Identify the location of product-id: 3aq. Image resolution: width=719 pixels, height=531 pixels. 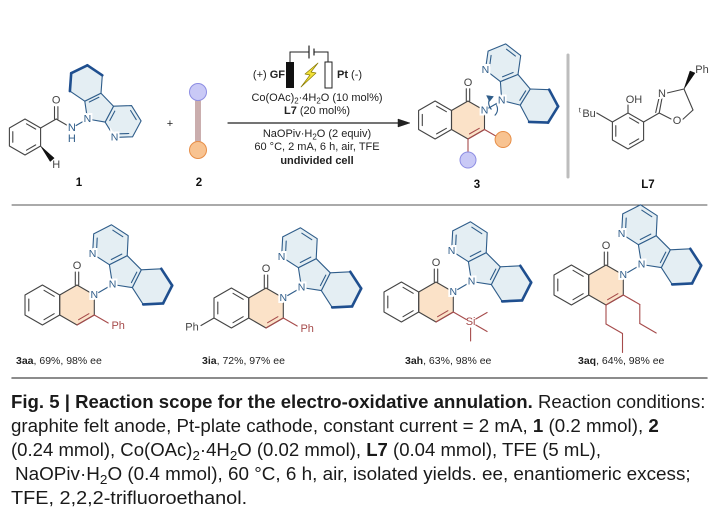
(587, 361).